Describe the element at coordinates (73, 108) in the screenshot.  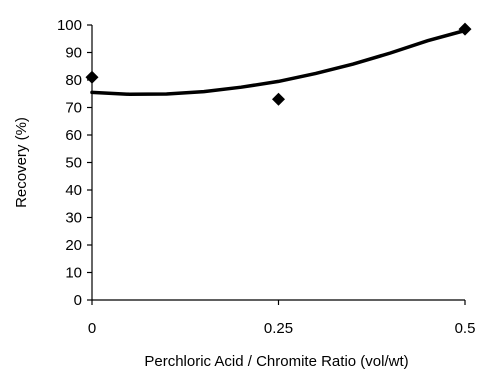
I see `y-tick-label: 70` at that location.